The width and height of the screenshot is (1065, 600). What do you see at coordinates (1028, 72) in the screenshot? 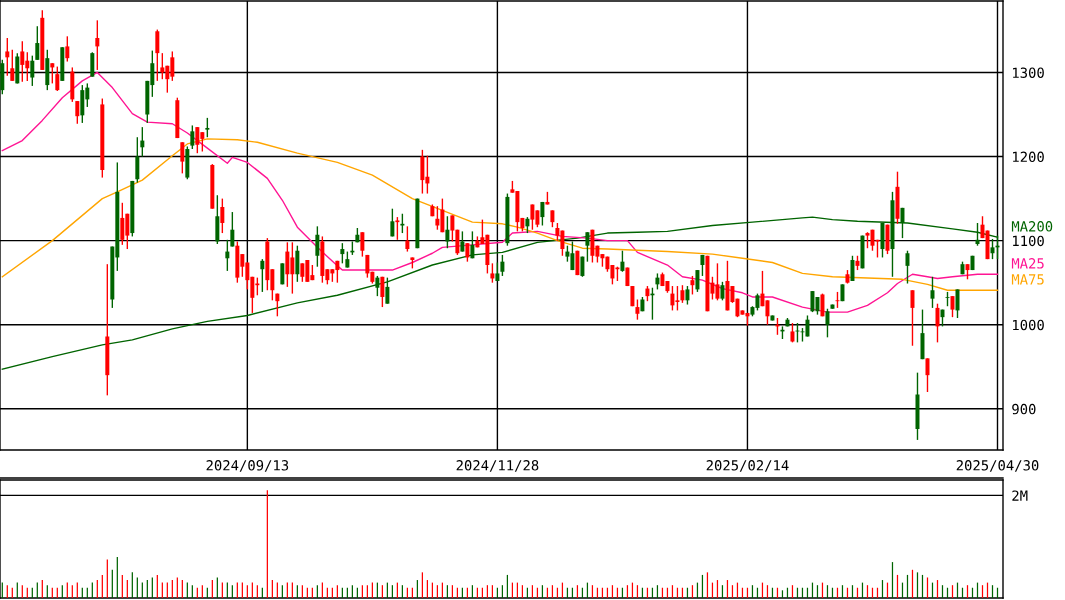
I see `y-tick-label: 1300` at bounding box center [1028, 72].